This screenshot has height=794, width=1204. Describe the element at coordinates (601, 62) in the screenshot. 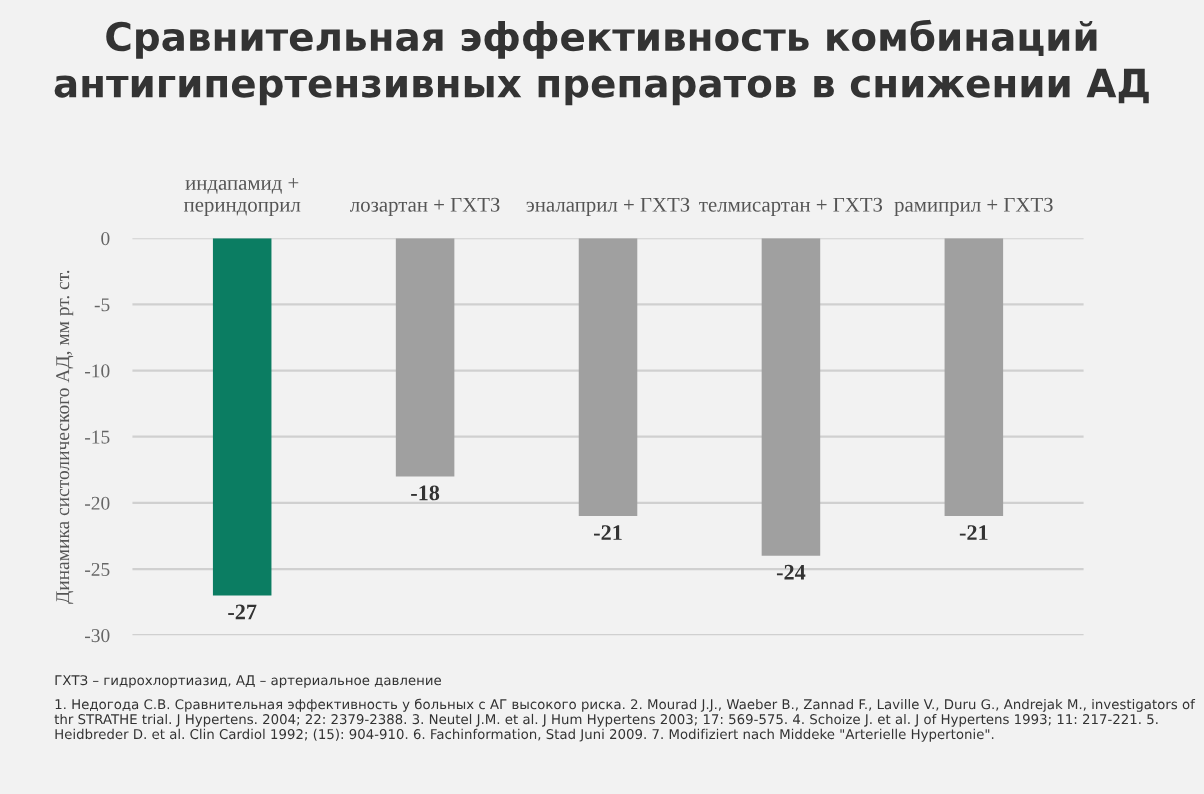

I see `chart-title: Сравнительная эффективность комбинаций антигипертензивных препаратов в снижении АД` at that location.